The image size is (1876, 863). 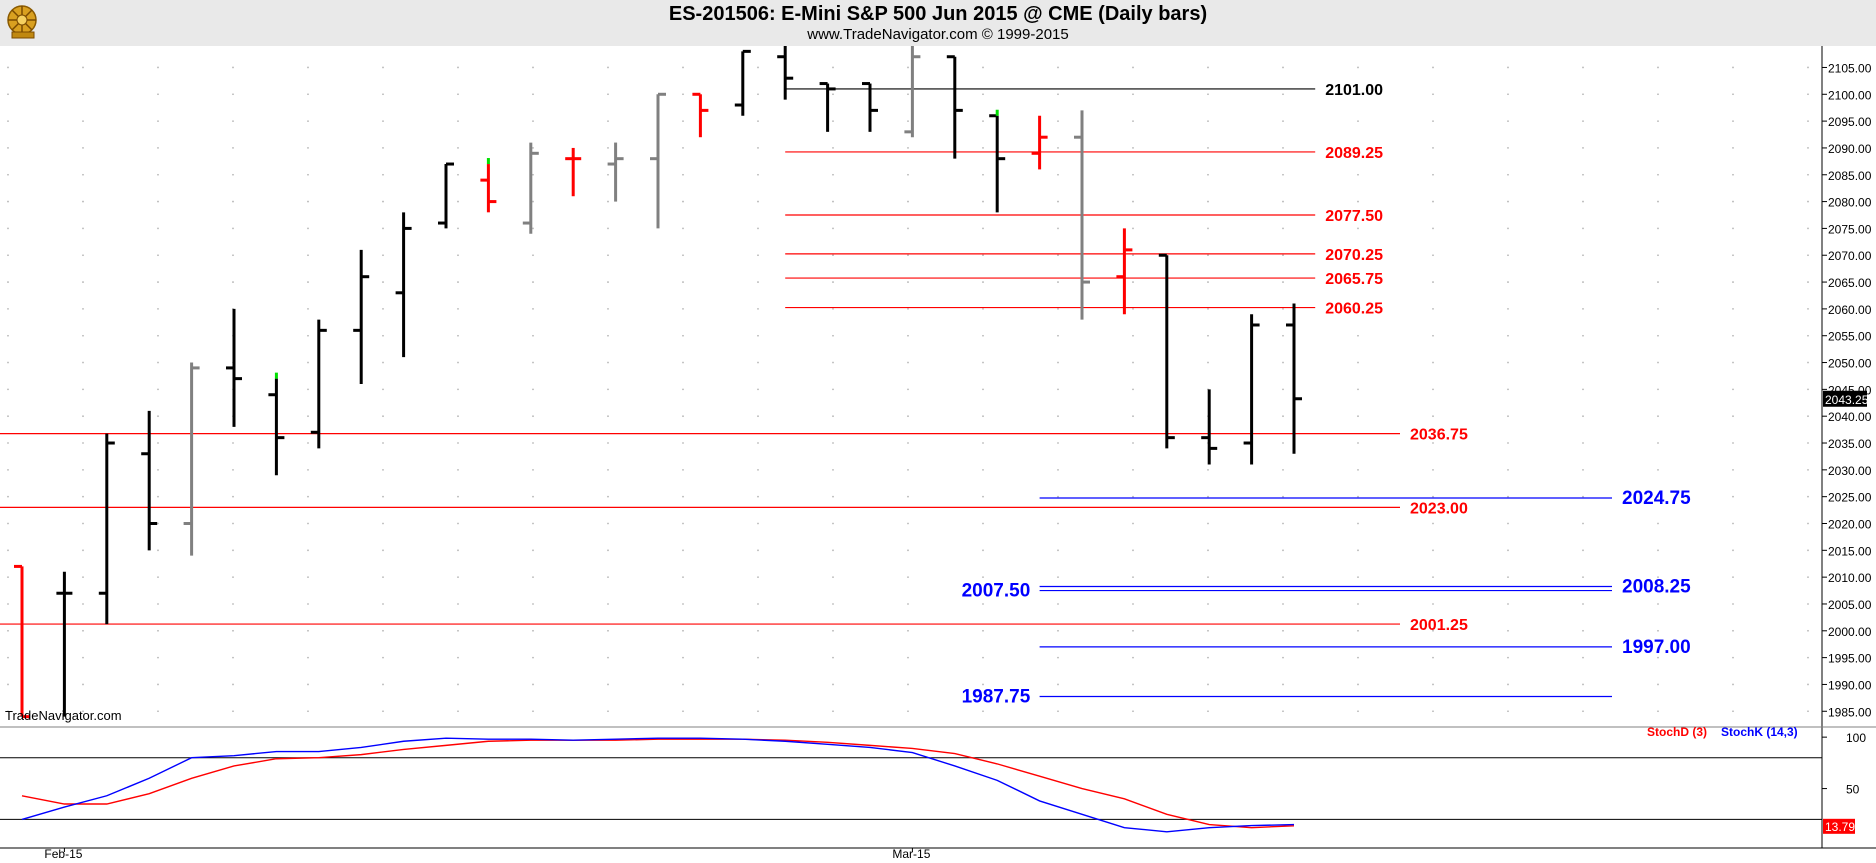 What do you see at coordinates (1850, 551) in the screenshot?
I see `price-tick-label: 2015.00` at bounding box center [1850, 551].